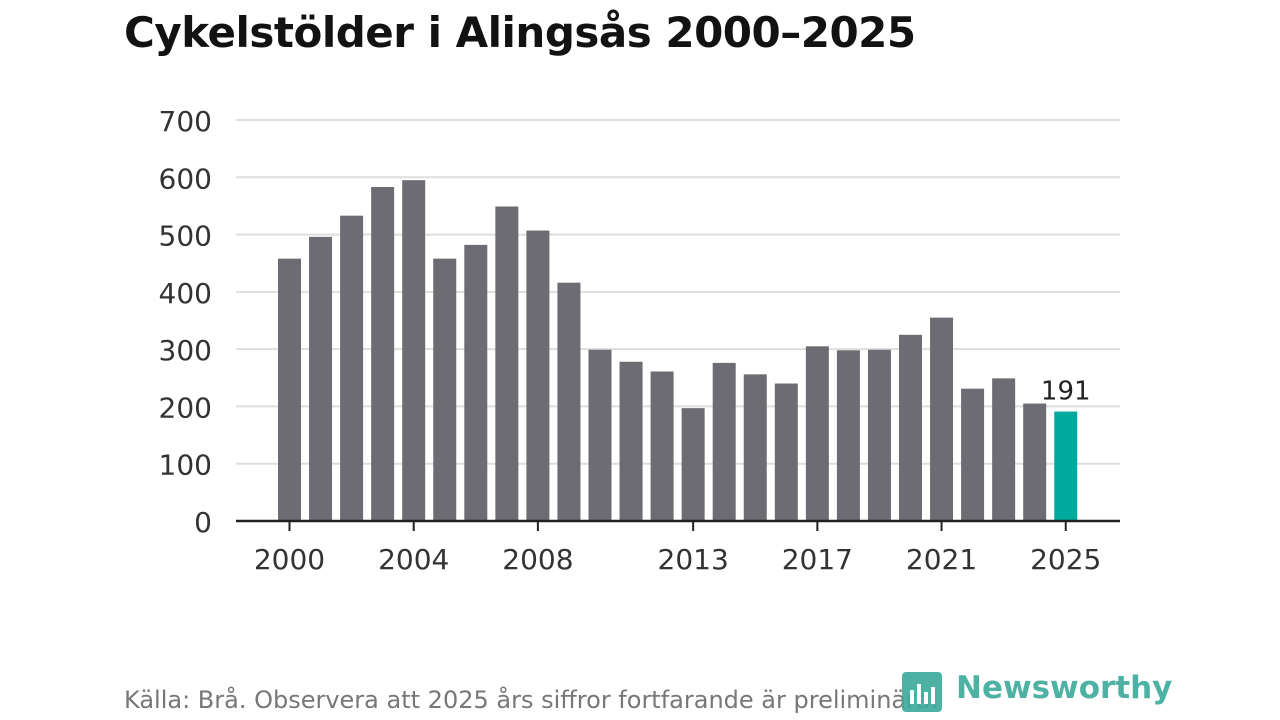  What do you see at coordinates (185, 293) in the screenshot?
I see `y-tick-label: 400` at bounding box center [185, 293].